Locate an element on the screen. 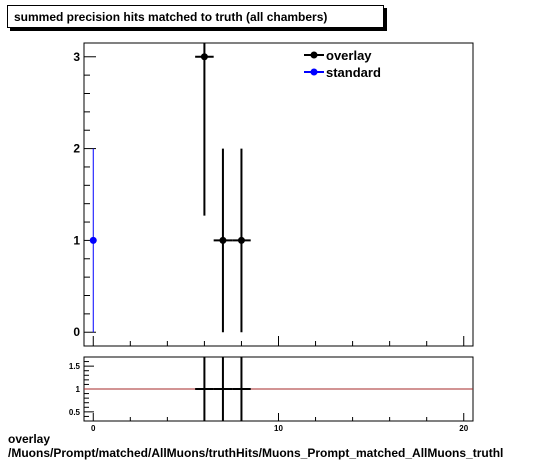 The width and height of the screenshot is (546, 462). y-tick-label: 3 is located at coordinates (76, 57).